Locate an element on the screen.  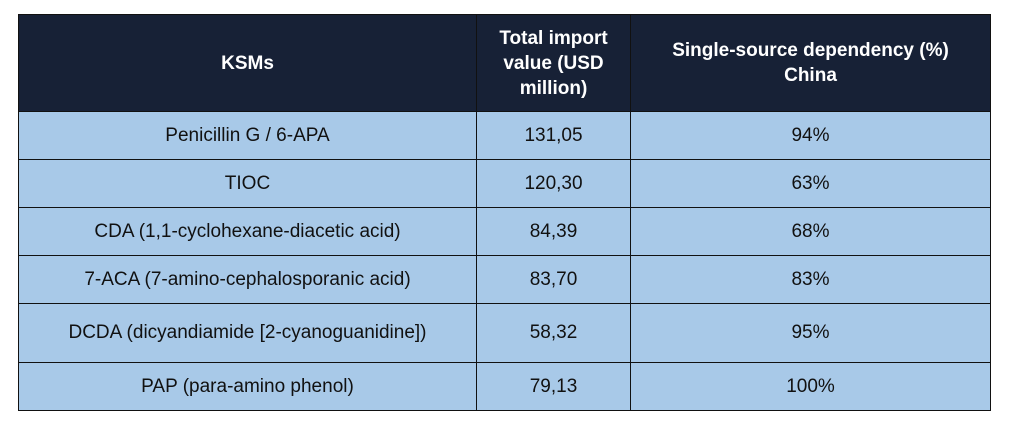
ksm-name-cell: DCDA (dicyandiamide [2-cyanoguanidine]) is located at coordinates (247, 333).